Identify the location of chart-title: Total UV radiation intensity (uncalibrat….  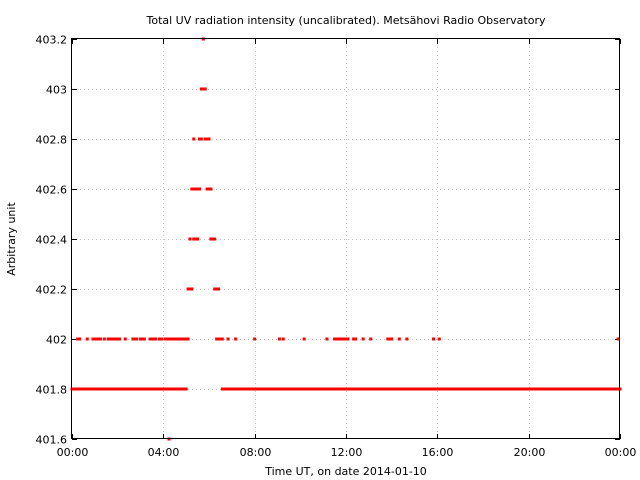
(346, 20).